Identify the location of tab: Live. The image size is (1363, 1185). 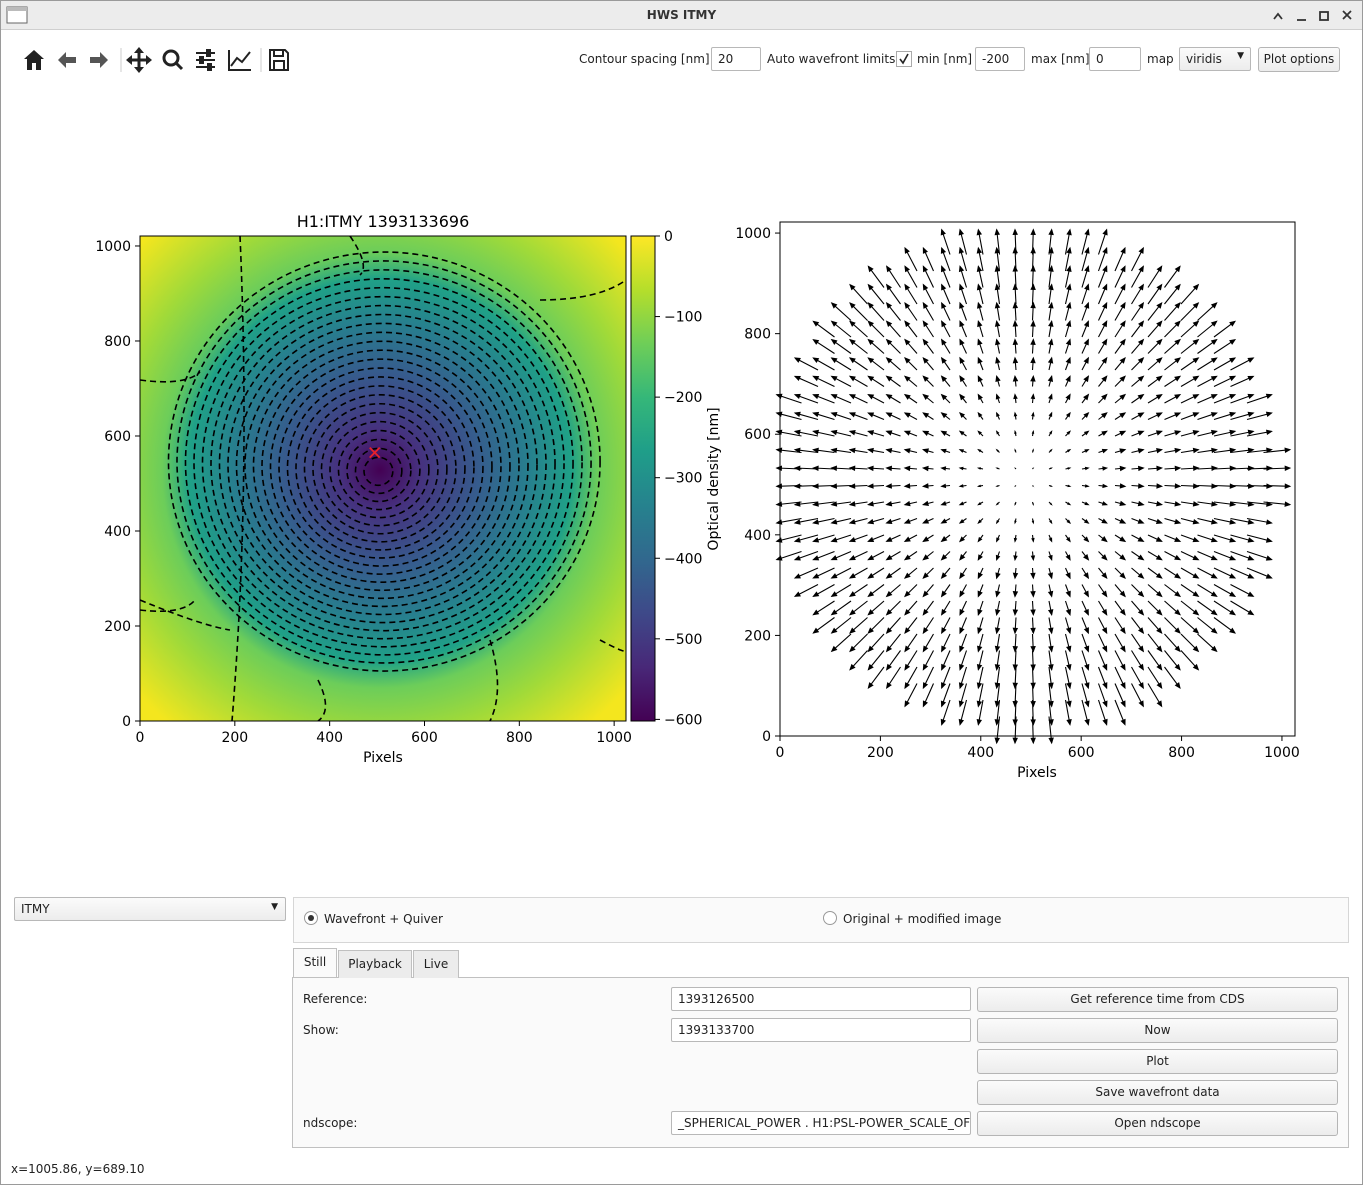
(436, 964).